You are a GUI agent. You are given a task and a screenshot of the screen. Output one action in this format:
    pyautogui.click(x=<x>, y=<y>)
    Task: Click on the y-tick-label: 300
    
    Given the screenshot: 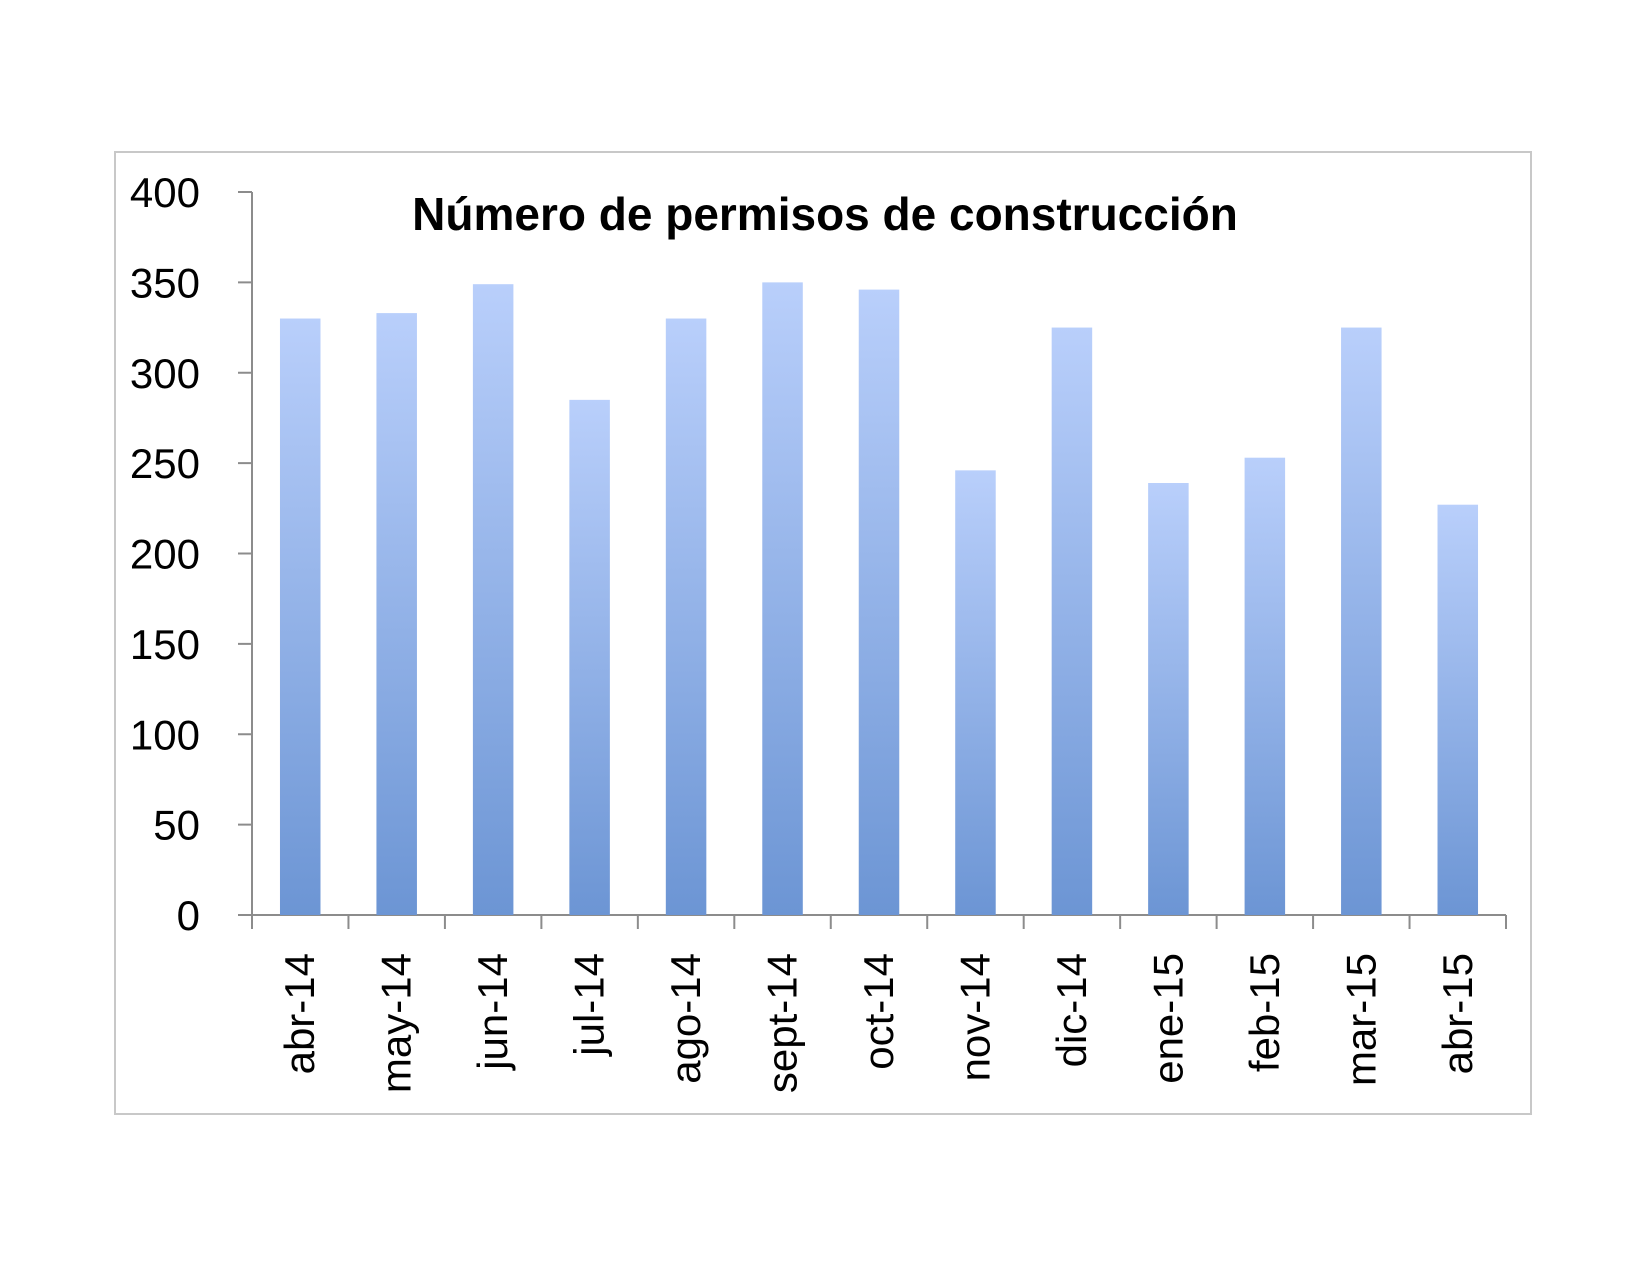 What is the action you would take?
    pyautogui.click(x=165, y=373)
    